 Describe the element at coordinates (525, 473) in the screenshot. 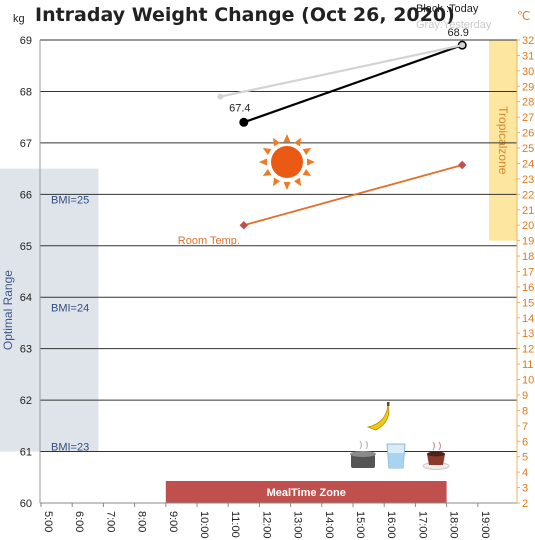

I see `y2-tick-label: 4` at that location.